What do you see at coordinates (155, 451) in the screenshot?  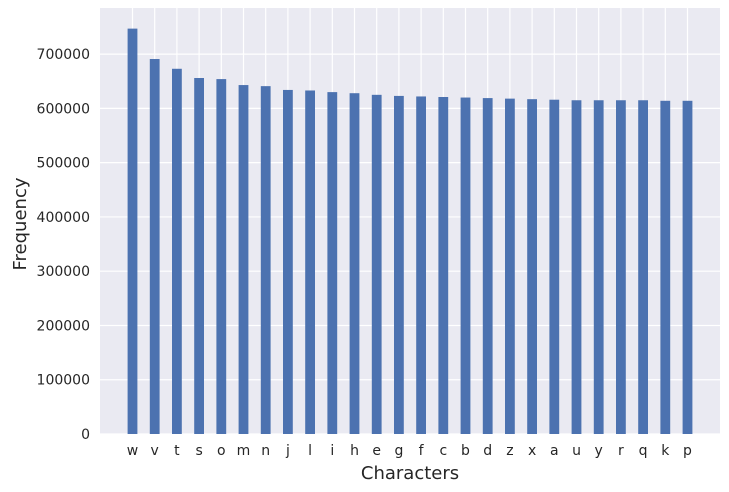 I see `x-tick-label: v` at bounding box center [155, 451].